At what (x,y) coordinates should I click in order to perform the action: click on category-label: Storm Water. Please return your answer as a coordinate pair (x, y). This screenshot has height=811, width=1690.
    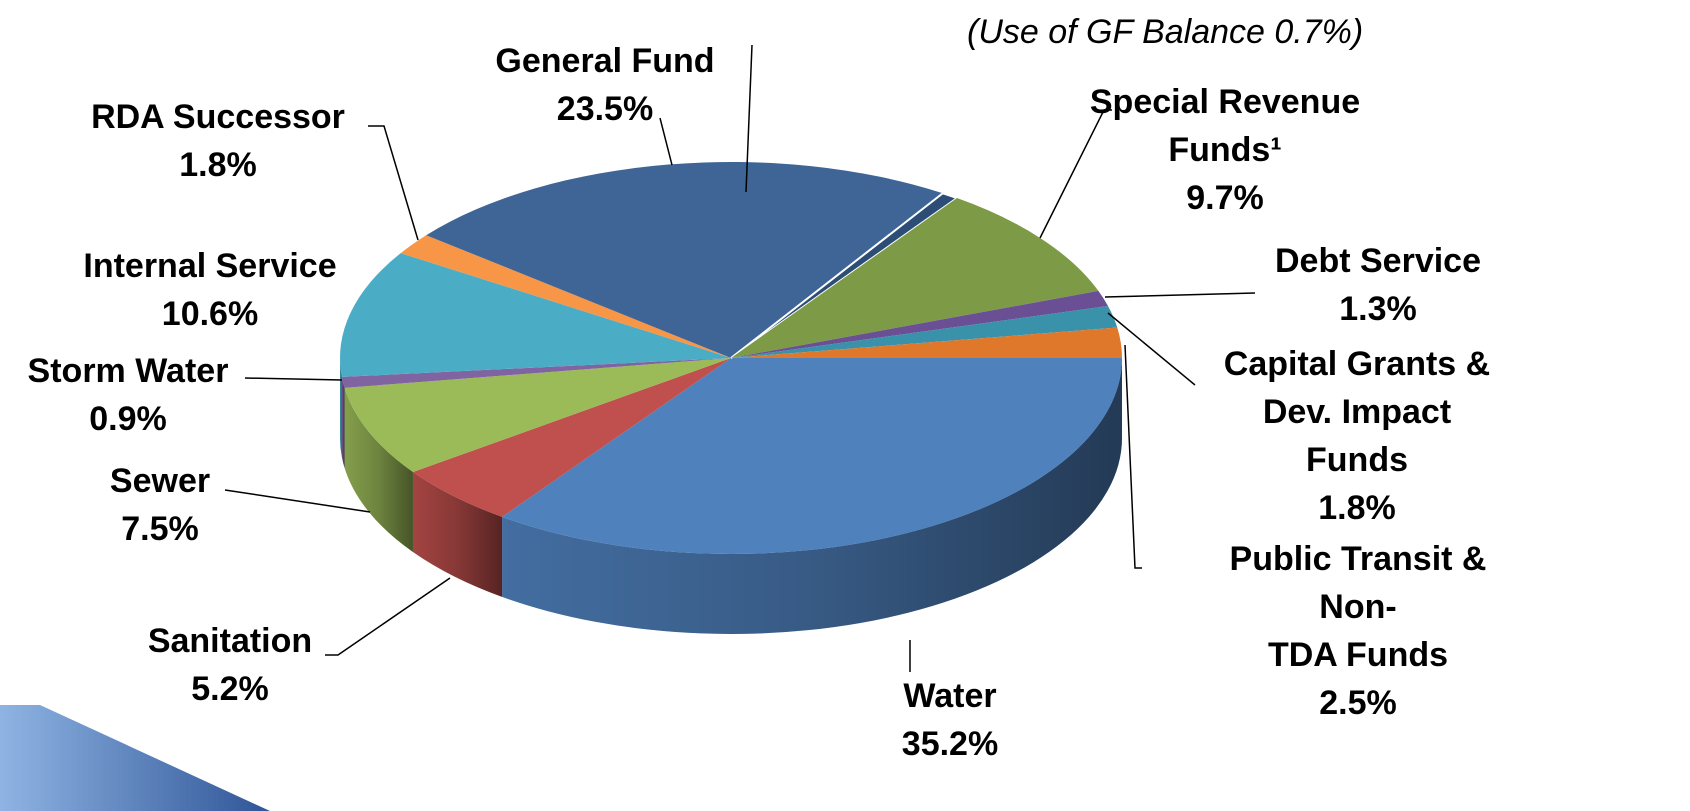
    Looking at the image, I should click on (128, 371).